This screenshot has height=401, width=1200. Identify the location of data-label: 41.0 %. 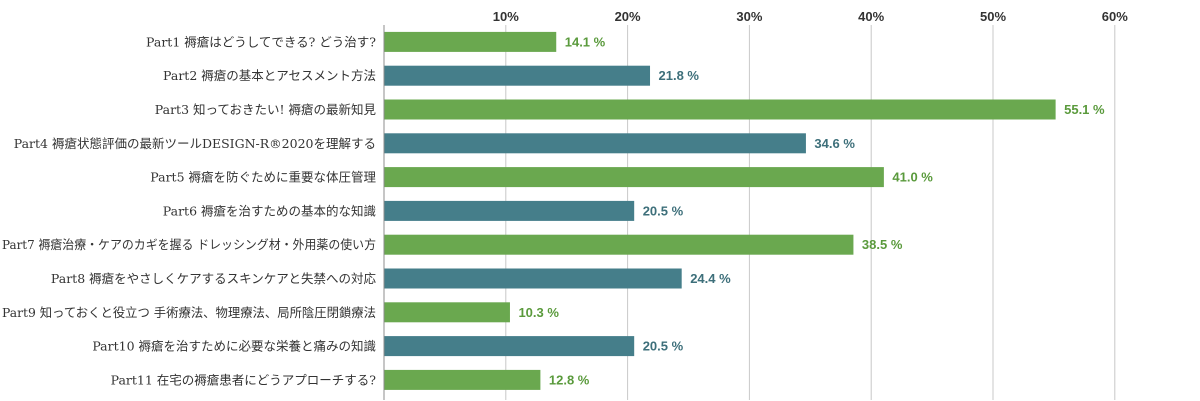
(912, 177).